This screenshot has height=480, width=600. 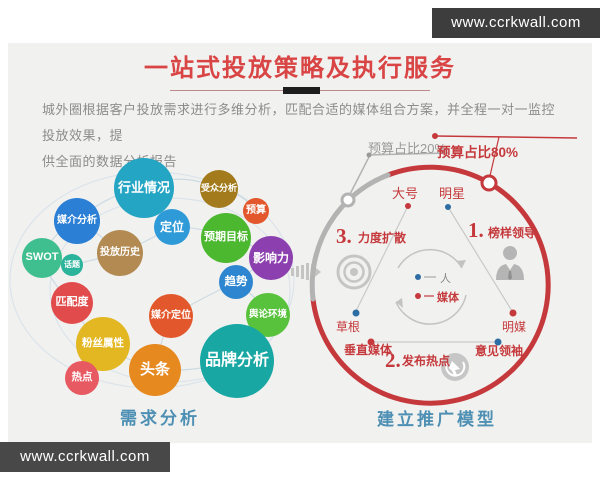 What do you see at coordinates (393, 360) in the screenshot?
I see `step-2-number: 2.` at bounding box center [393, 360].